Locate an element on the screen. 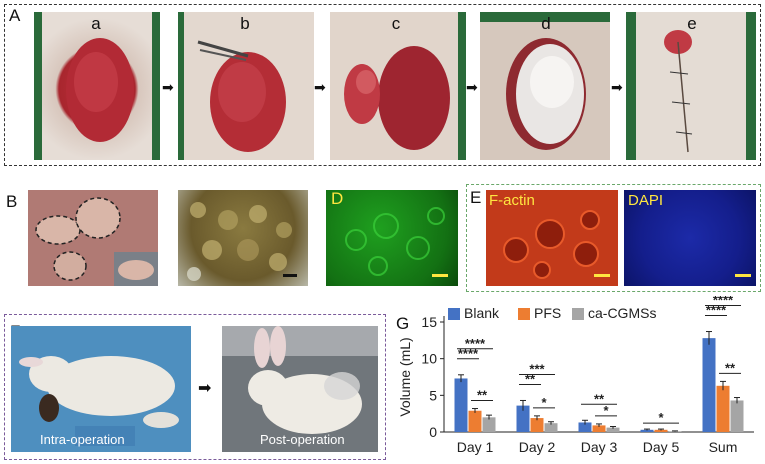 The image size is (765, 464). fluorescence-photo-factin is located at coordinates (552, 238).